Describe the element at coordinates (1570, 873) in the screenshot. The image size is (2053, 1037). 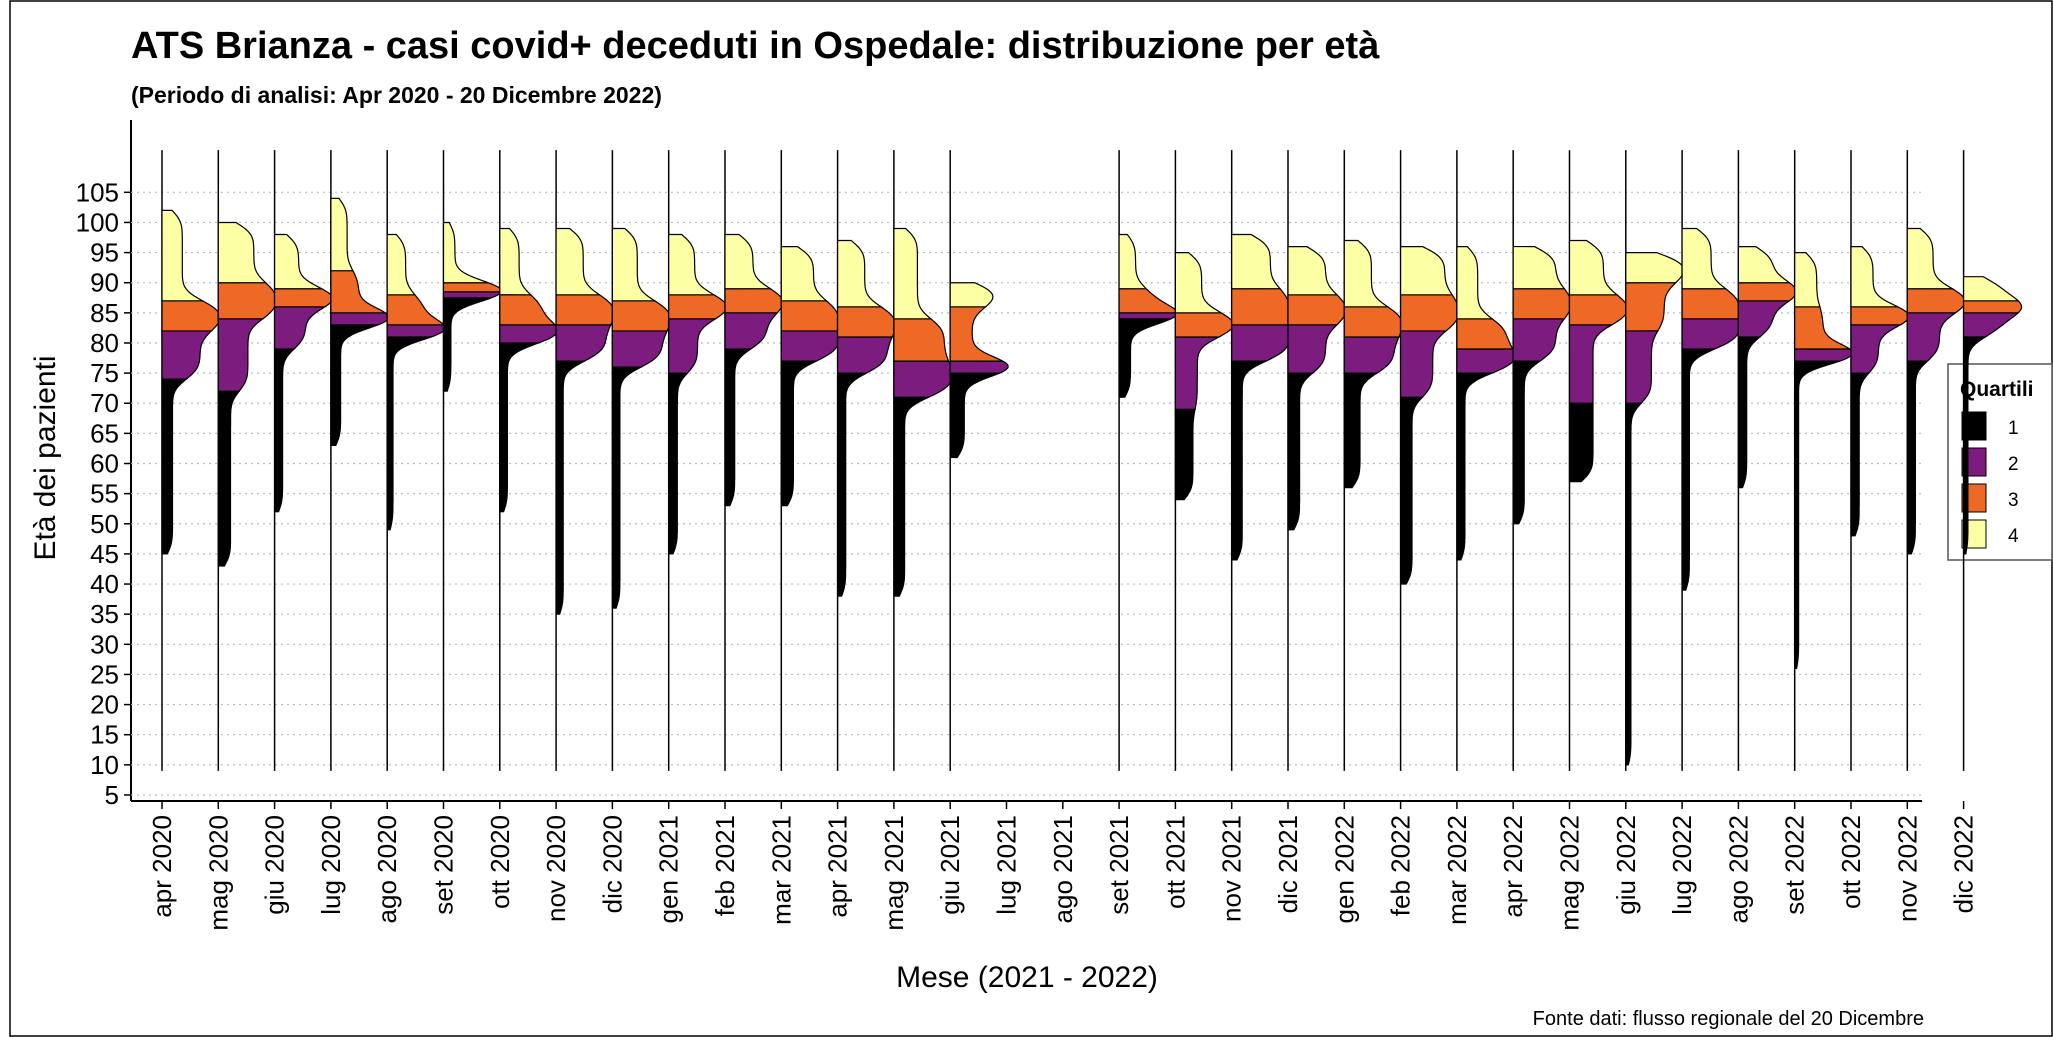
I see `x-tick-label: mag 2022` at that location.